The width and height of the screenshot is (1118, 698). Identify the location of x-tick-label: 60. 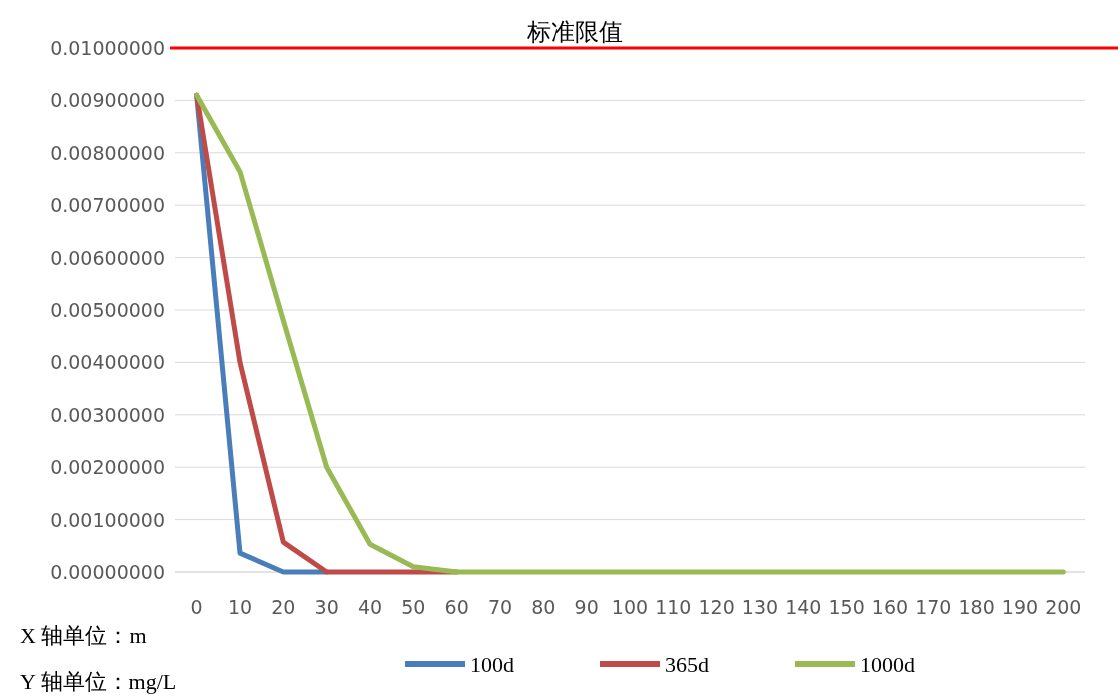
(456, 607).